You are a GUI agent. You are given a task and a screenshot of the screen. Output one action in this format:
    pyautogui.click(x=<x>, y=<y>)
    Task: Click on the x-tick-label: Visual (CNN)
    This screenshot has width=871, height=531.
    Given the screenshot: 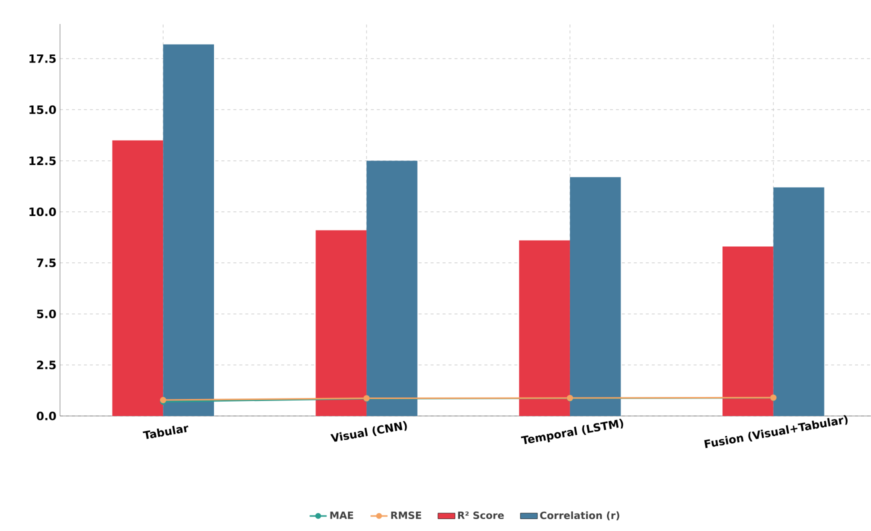 What is the action you would take?
    pyautogui.click(x=368, y=431)
    